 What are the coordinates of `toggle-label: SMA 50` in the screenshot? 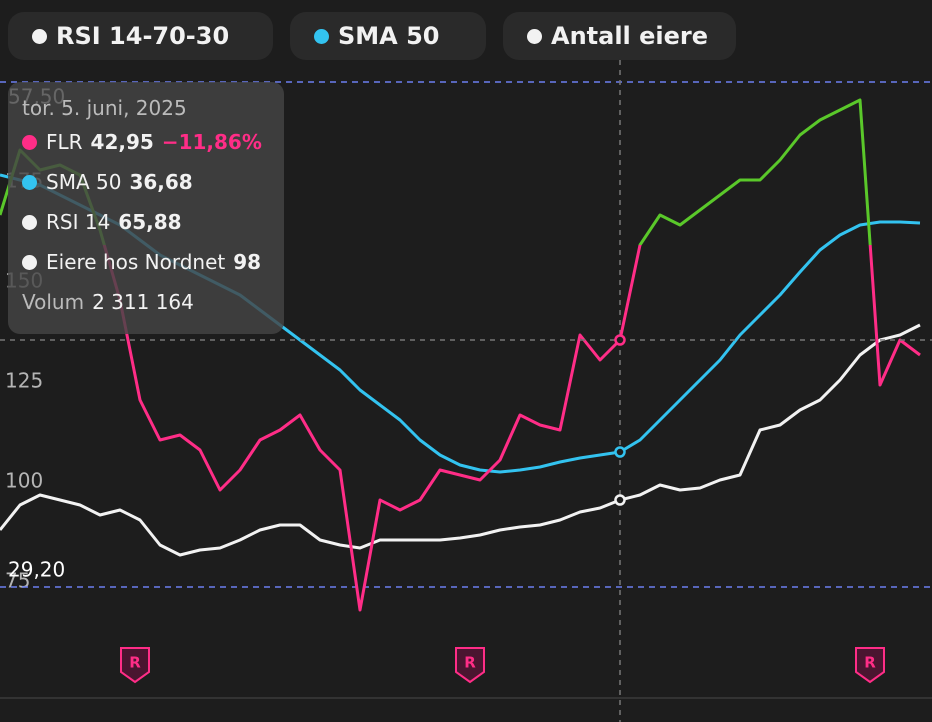 It's located at (389, 36).